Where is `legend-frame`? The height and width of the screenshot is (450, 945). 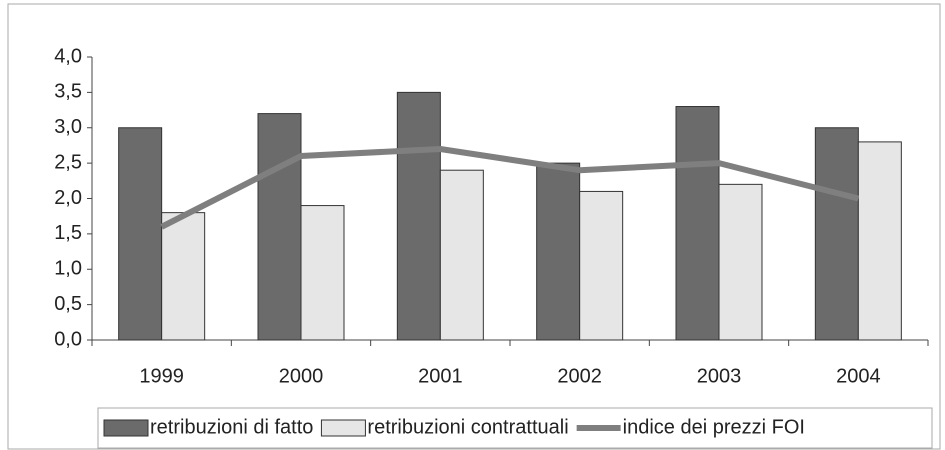 legend-frame is located at coordinates (515, 428).